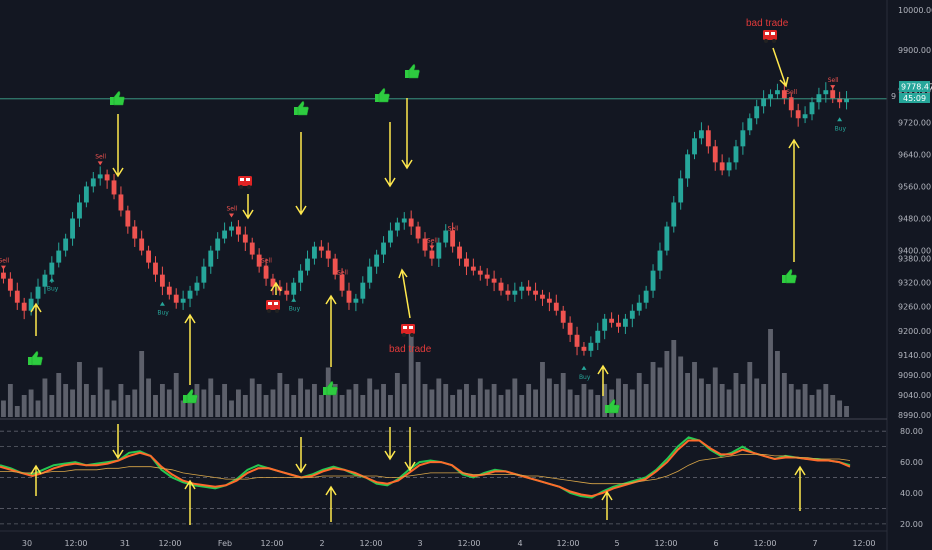 This screenshot has height=550, width=932. Describe the element at coordinates (893, 96) in the screenshot. I see `countdown-prefix-label: 9` at that location.